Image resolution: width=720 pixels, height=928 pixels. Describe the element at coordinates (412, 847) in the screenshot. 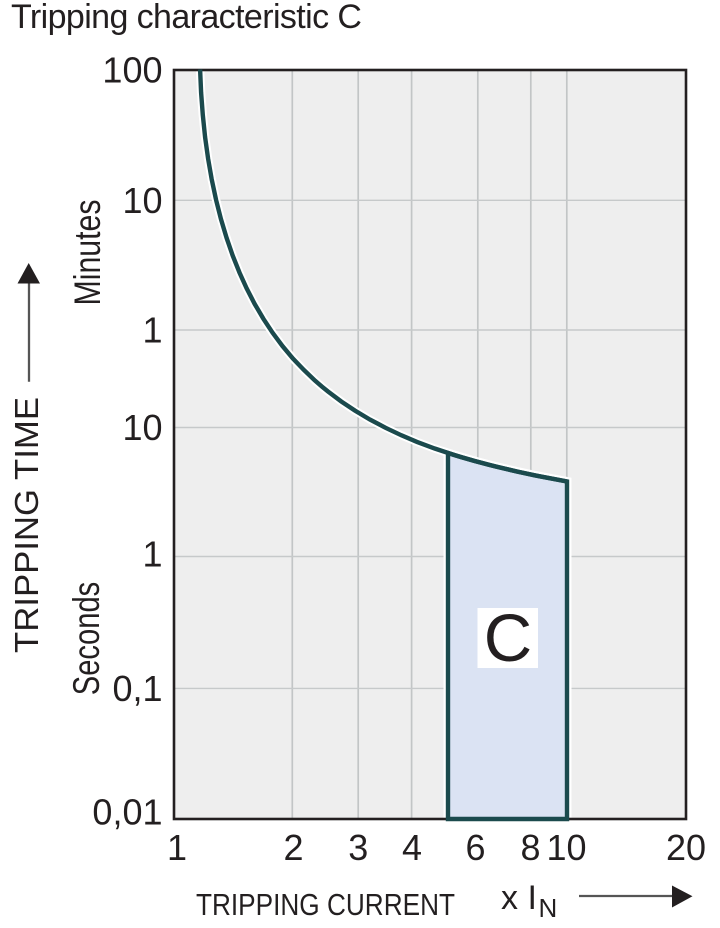

I see `svg-text: 4` at that location.